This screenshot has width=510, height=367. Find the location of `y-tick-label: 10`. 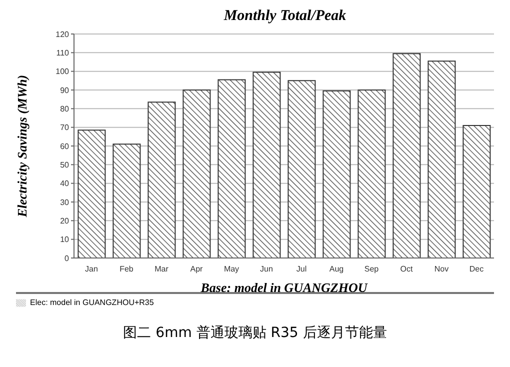

y-tick-label: 10 is located at coordinates (65, 239).